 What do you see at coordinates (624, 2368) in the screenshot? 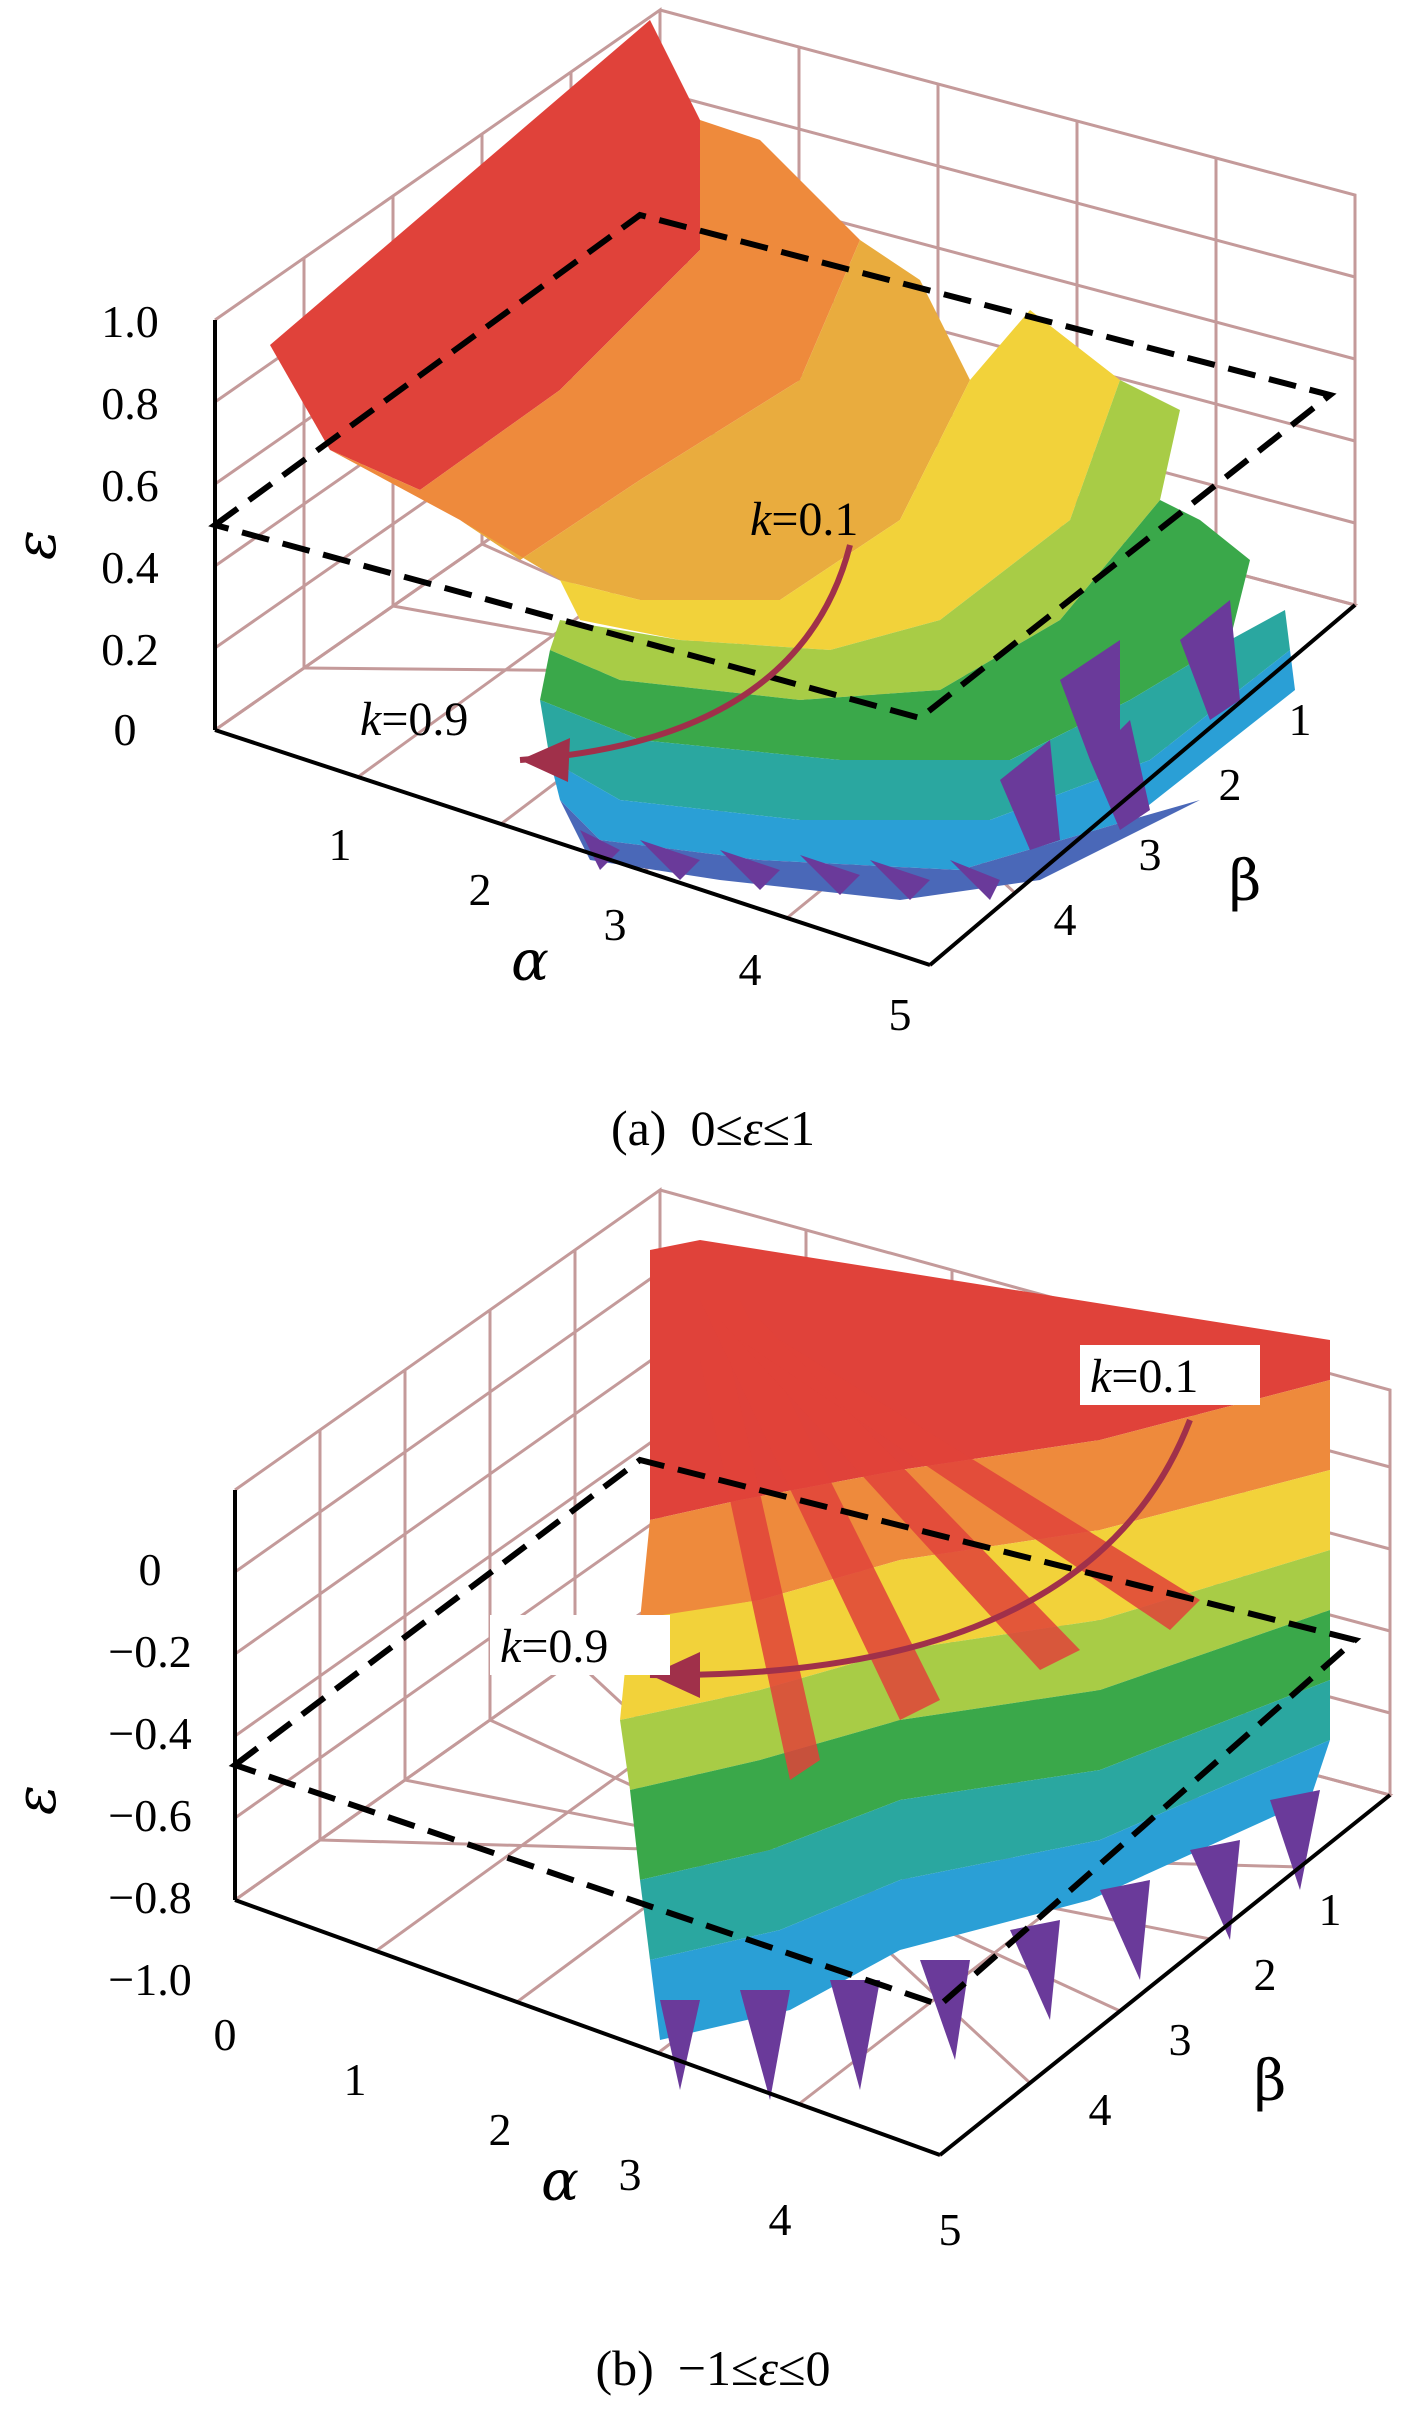
I see `caption-label: (b)` at bounding box center [624, 2368].